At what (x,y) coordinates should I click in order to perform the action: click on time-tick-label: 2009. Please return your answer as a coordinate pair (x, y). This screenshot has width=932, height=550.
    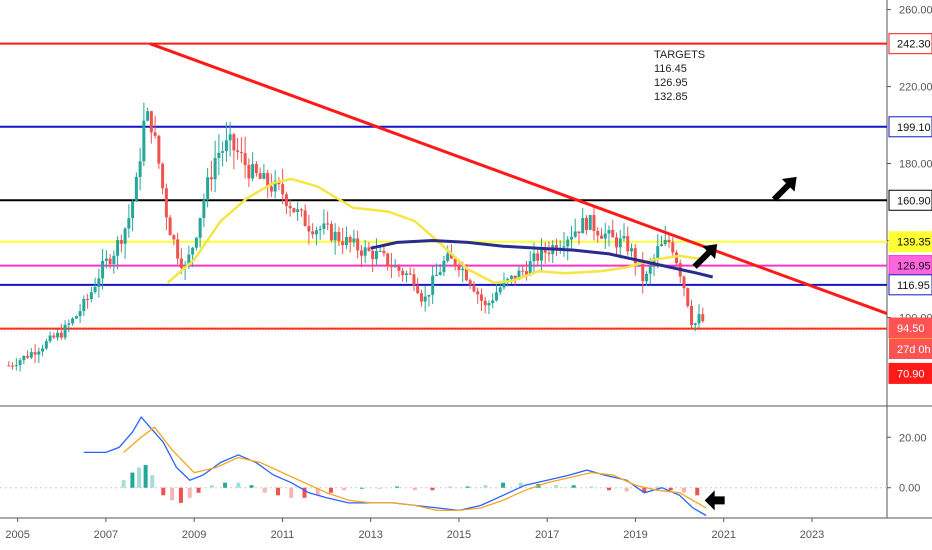
    Looking at the image, I should click on (194, 535).